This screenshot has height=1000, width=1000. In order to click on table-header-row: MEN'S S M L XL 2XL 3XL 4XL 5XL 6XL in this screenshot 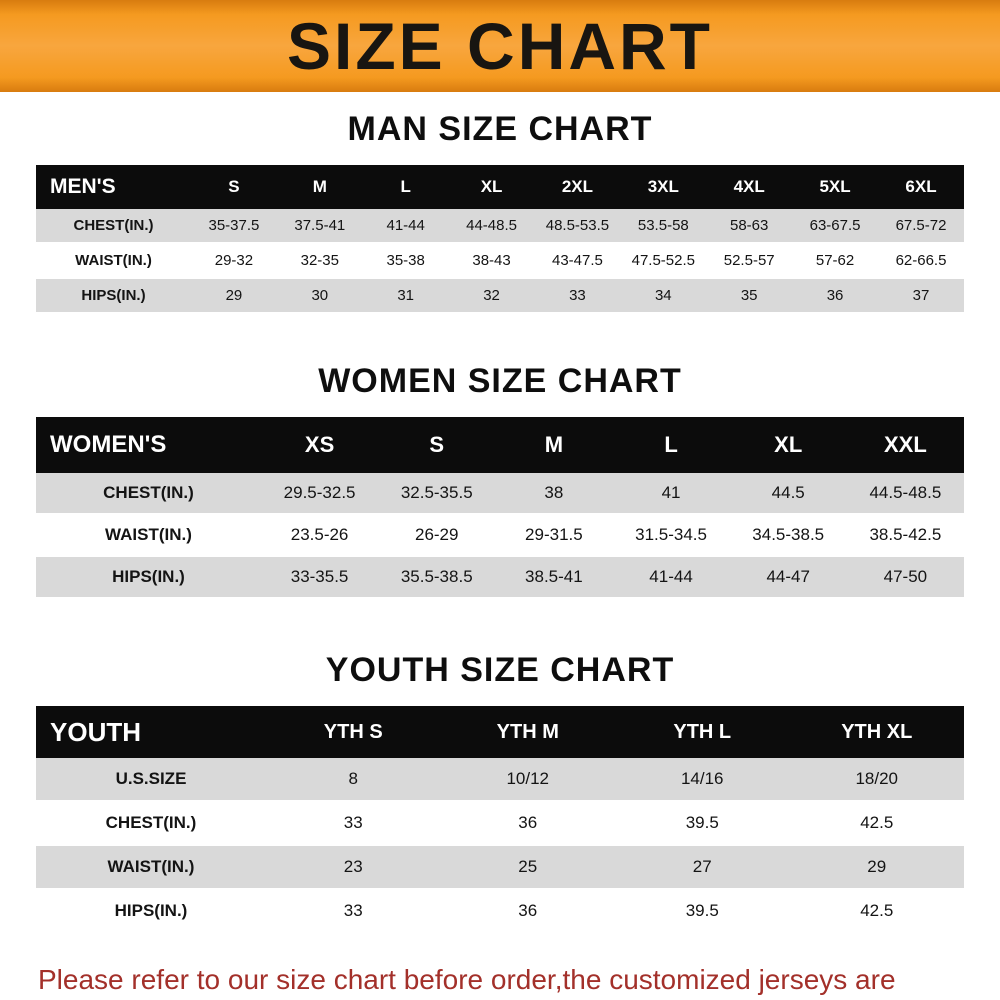, I will do `click(500, 187)`.